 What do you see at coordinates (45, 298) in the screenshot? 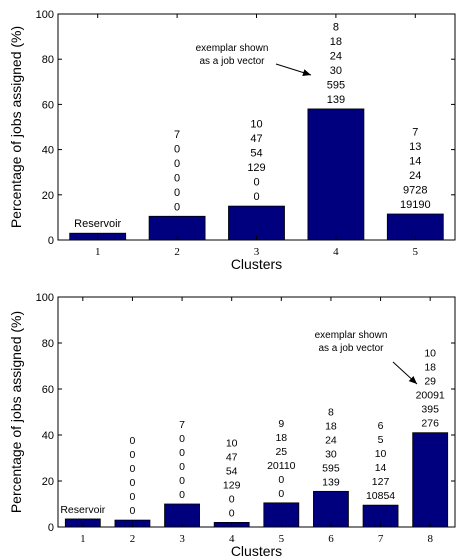
I see `y-tick-label: 100` at bounding box center [45, 298].